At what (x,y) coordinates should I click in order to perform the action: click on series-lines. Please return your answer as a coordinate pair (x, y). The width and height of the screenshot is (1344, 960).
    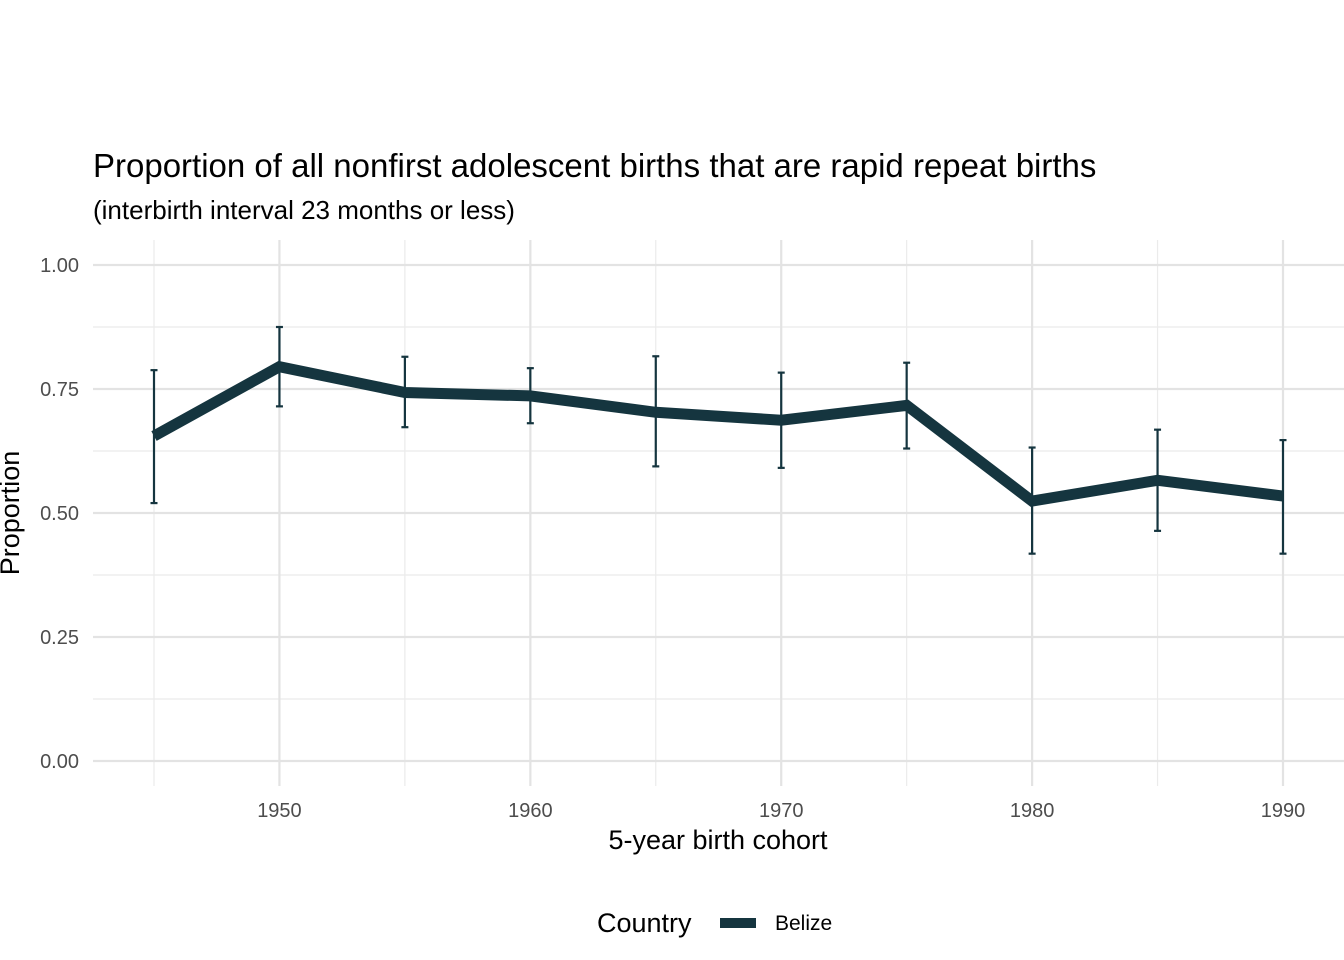
    Looking at the image, I should click on (717, 433).